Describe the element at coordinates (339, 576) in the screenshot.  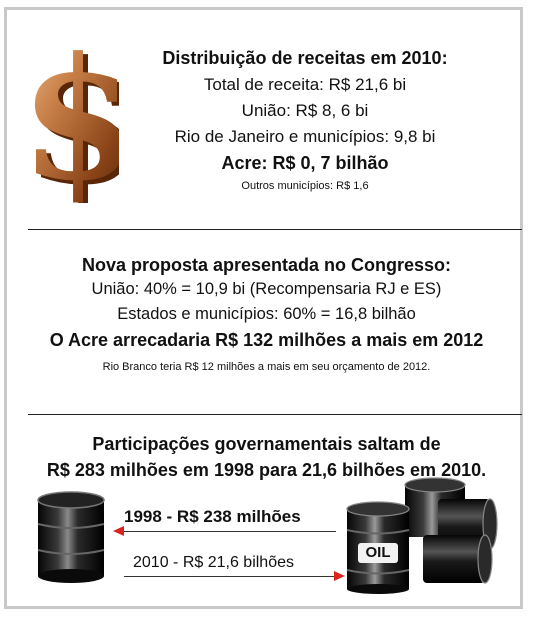
I see `arrow-right-icon` at that location.